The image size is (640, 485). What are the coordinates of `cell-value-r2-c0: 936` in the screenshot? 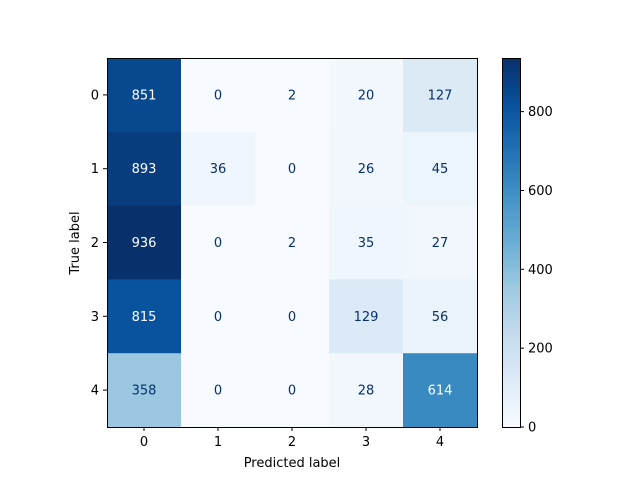 It's located at (144, 243).